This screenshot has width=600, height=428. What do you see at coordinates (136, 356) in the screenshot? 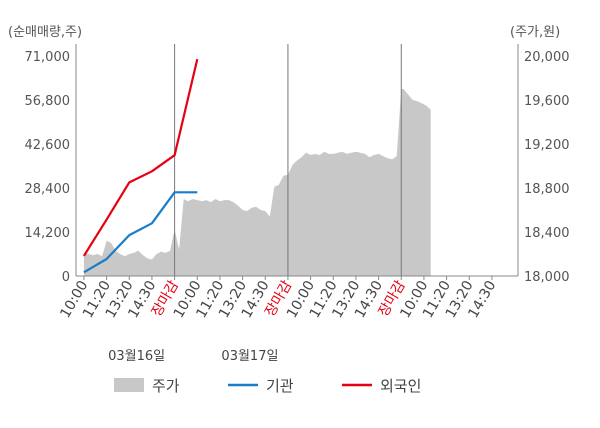
I see `date-label: 03월16일` at bounding box center [136, 356].